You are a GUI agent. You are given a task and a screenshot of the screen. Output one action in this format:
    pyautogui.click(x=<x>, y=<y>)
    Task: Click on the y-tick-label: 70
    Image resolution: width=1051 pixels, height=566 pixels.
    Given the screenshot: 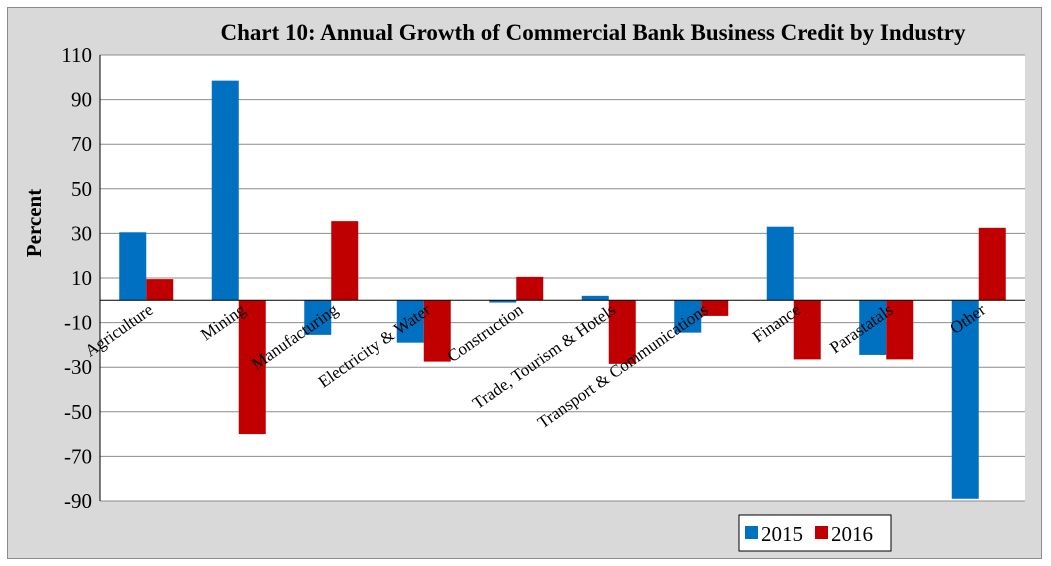 What is the action you would take?
    pyautogui.click(x=81, y=144)
    